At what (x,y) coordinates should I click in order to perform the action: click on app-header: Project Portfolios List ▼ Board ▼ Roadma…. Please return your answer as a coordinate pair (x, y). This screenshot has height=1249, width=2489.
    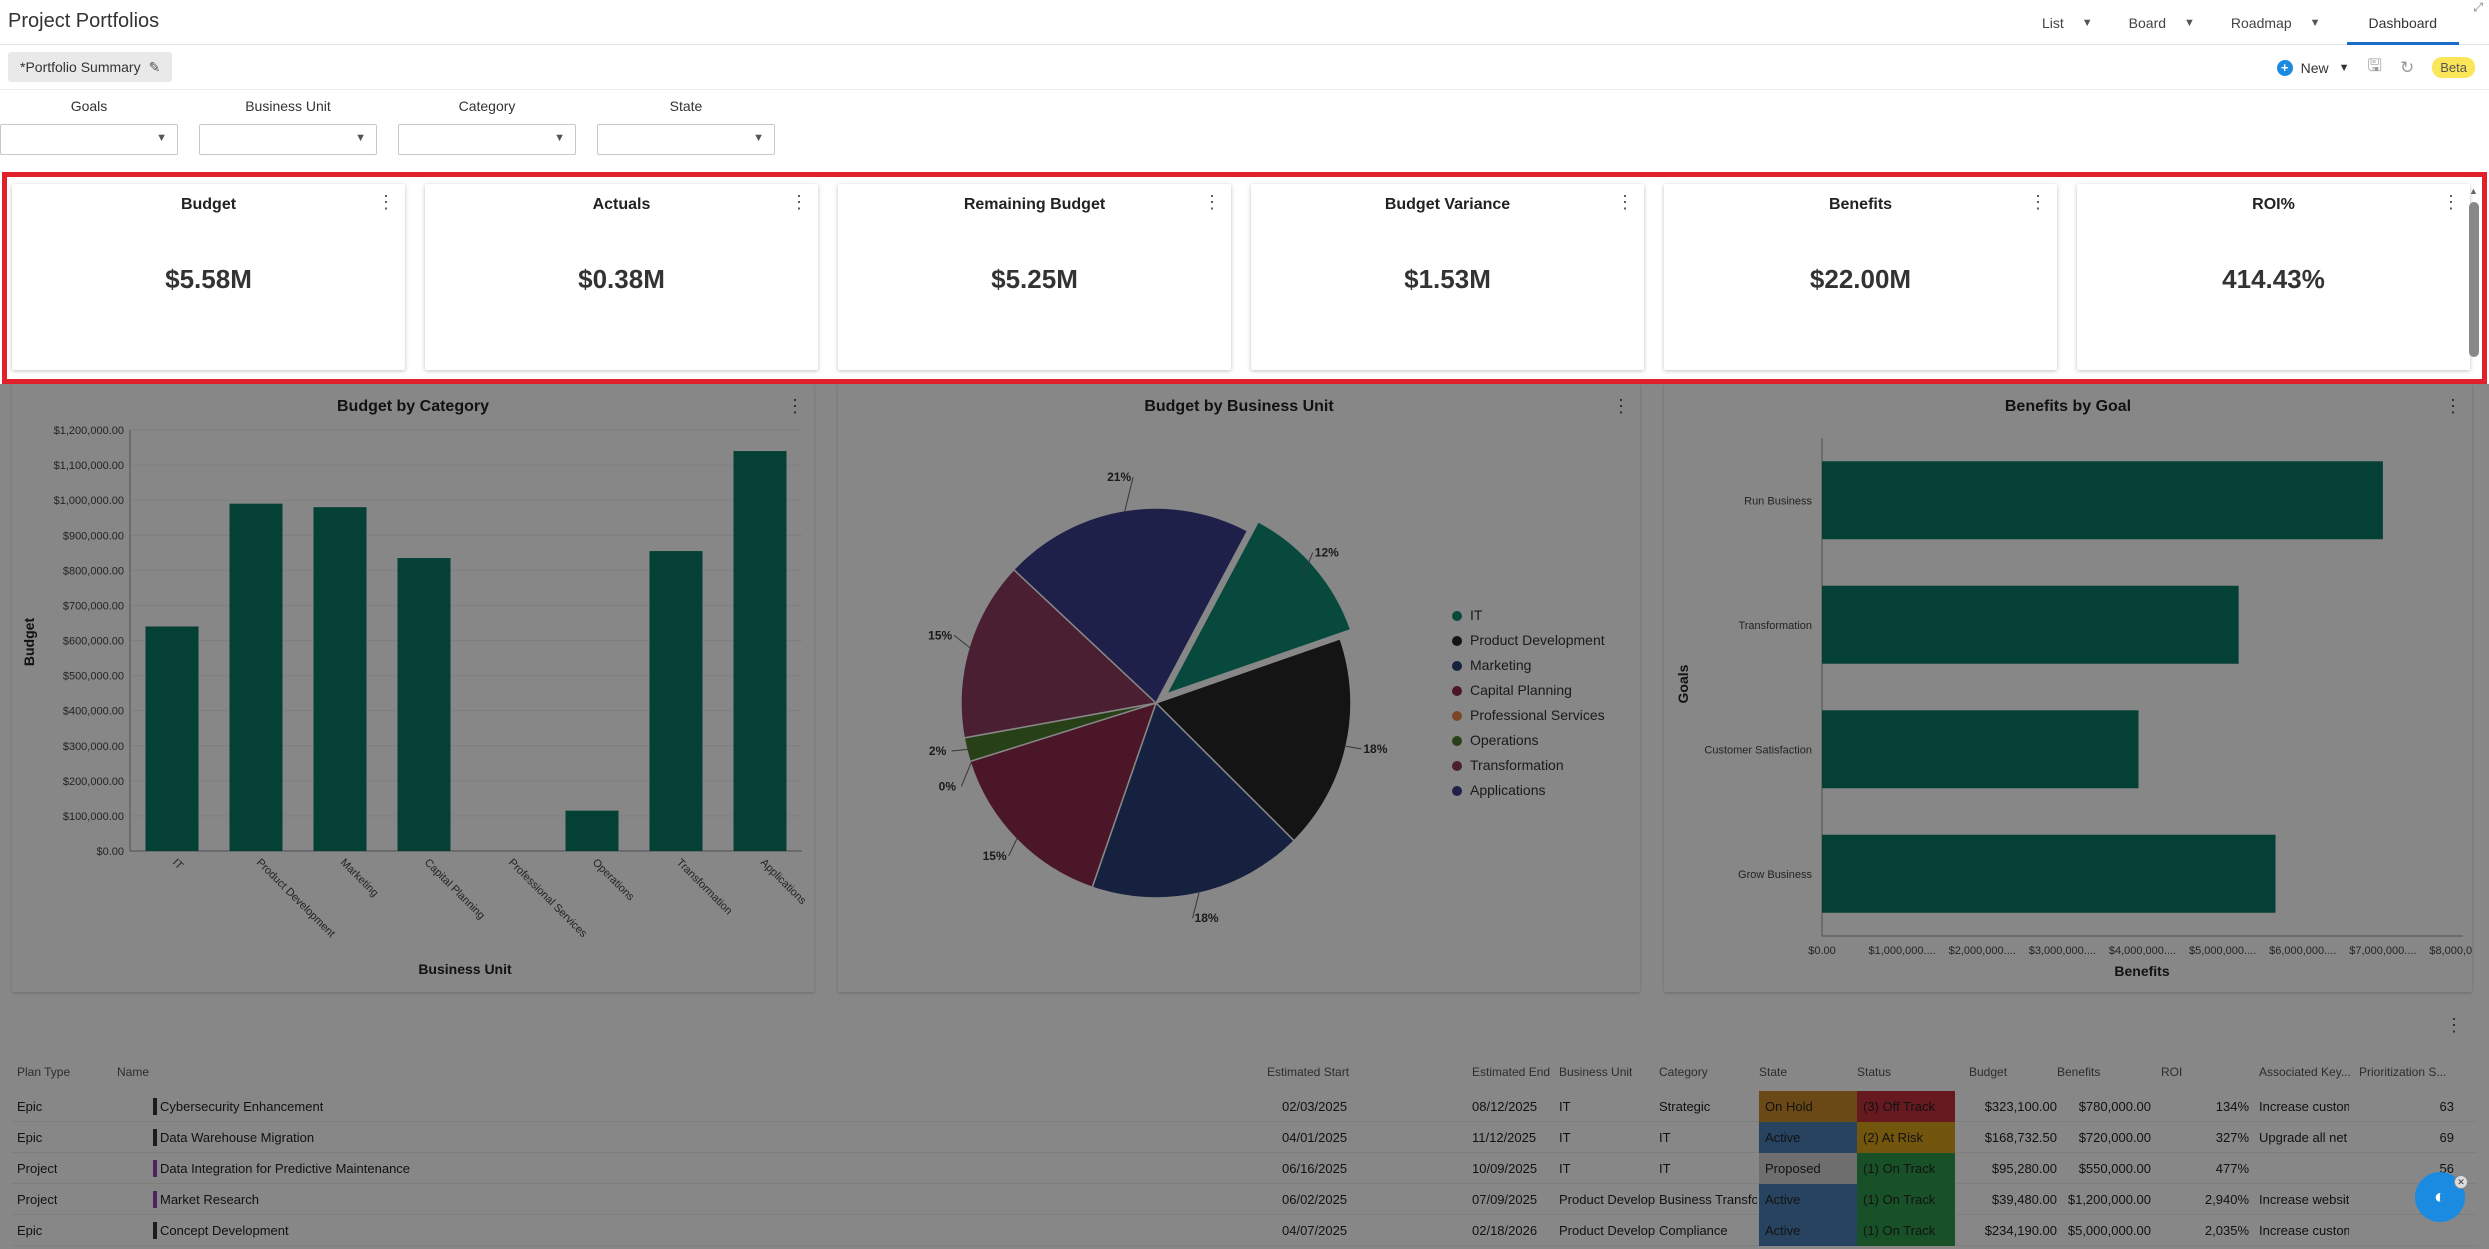
    Looking at the image, I should click on (1244, 22).